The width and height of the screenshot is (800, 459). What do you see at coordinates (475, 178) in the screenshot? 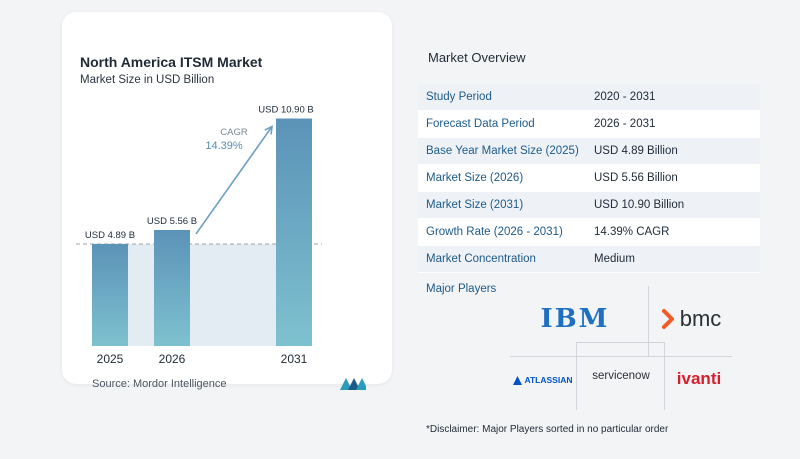
I see `overview-row-label: Market Size (2026)` at bounding box center [475, 178].